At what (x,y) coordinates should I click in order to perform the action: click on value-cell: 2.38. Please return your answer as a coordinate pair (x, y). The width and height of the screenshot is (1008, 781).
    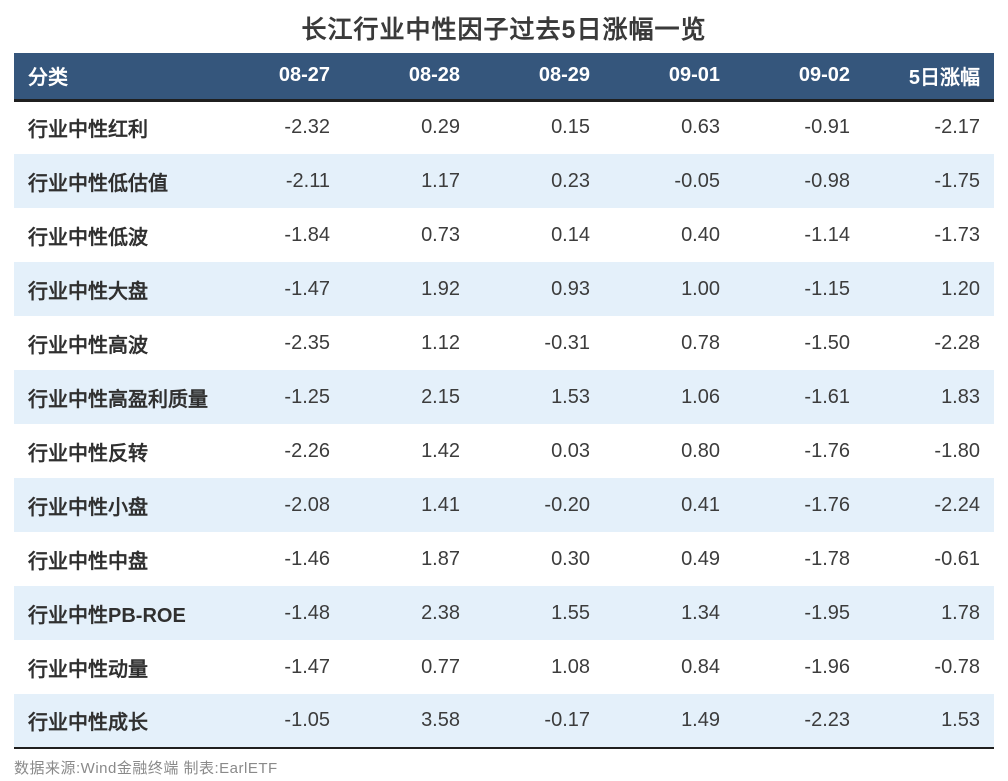
    Looking at the image, I should click on (440, 612).